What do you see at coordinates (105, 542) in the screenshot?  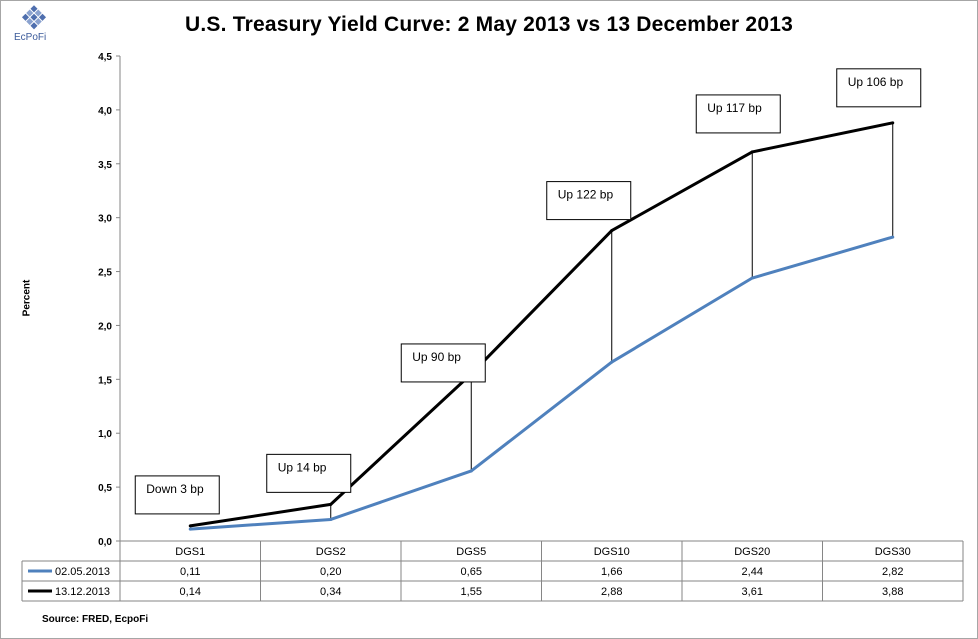 I see `y-tick-label: 0,0` at bounding box center [105, 542].